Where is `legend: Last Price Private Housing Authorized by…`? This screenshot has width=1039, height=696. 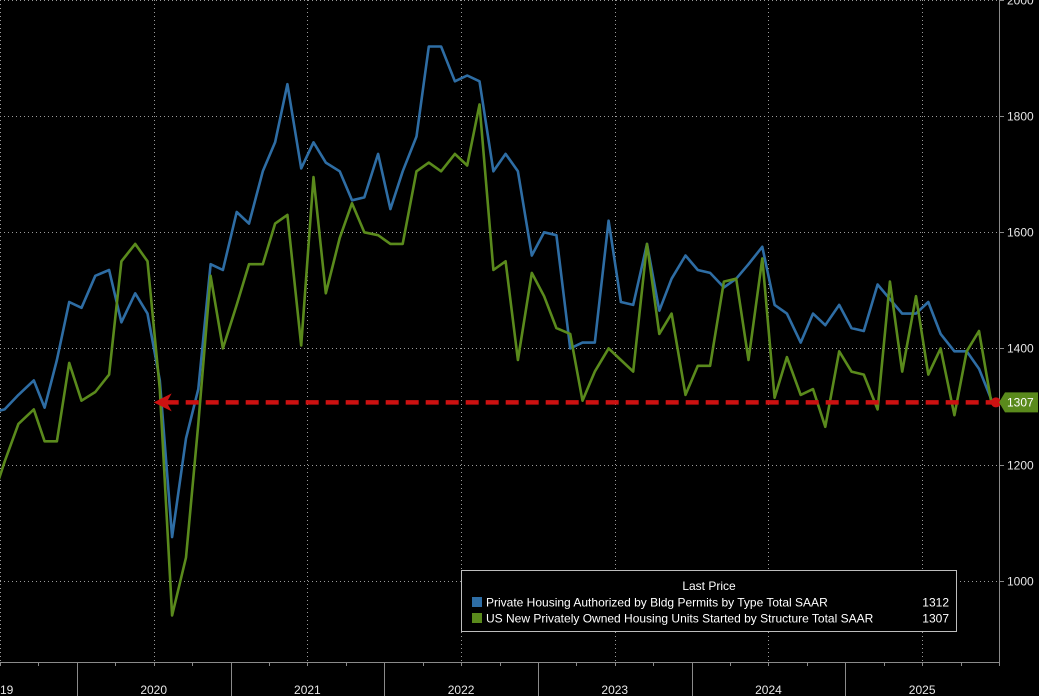
legend: Last Price Private Housing Authorized by… is located at coordinates (709, 601).